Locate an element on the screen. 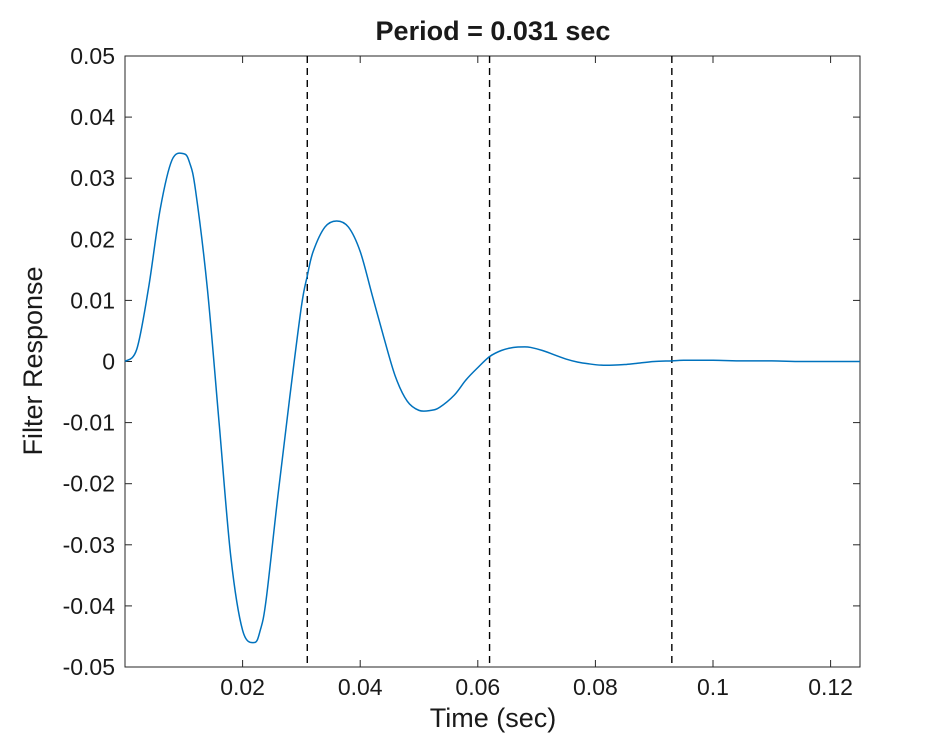 This screenshot has height=750, width=950. y-tick-label: 0.03 is located at coordinates (92, 178).